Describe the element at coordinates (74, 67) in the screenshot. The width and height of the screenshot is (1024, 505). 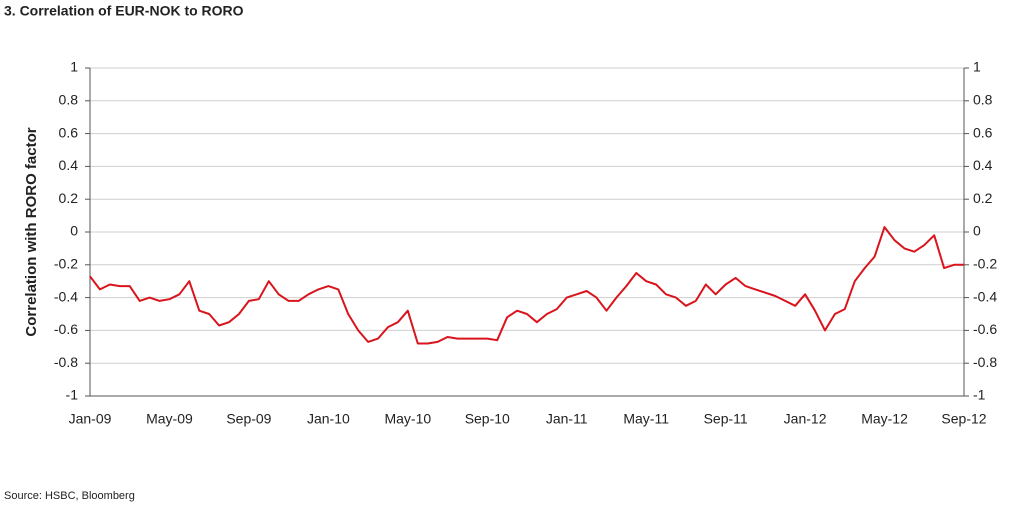
I see `y-tick-label: 1` at that location.